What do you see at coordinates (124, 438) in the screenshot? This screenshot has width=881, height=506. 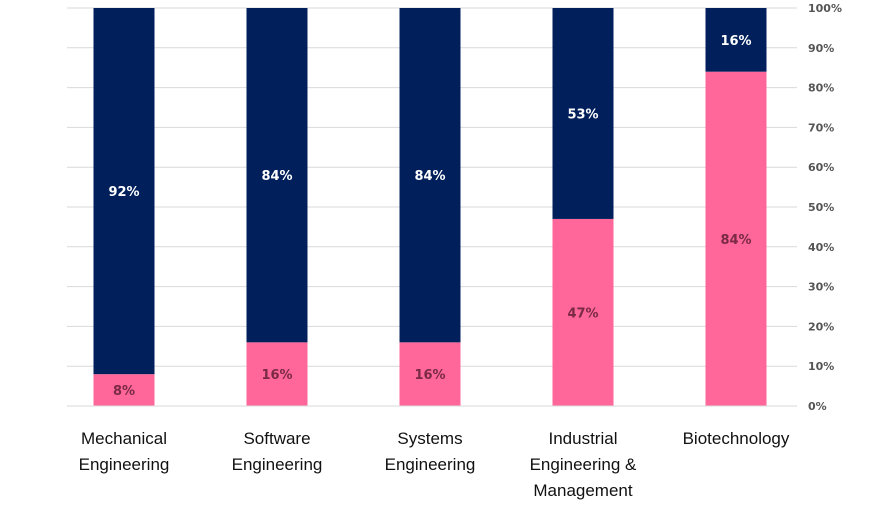 I see `x-category-label: Mechanical` at bounding box center [124, 438].